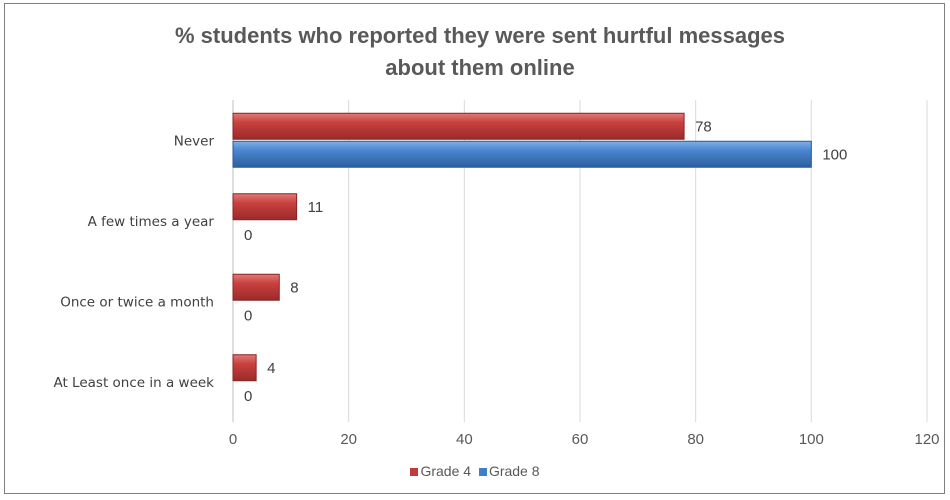 This screenshot has width=950, height=500. What do you see at coordinates (316, 207) in the screenshot?
I see `data-label-grade-4-a-few-times-a-year: 11` at bounding box center [316, 207].